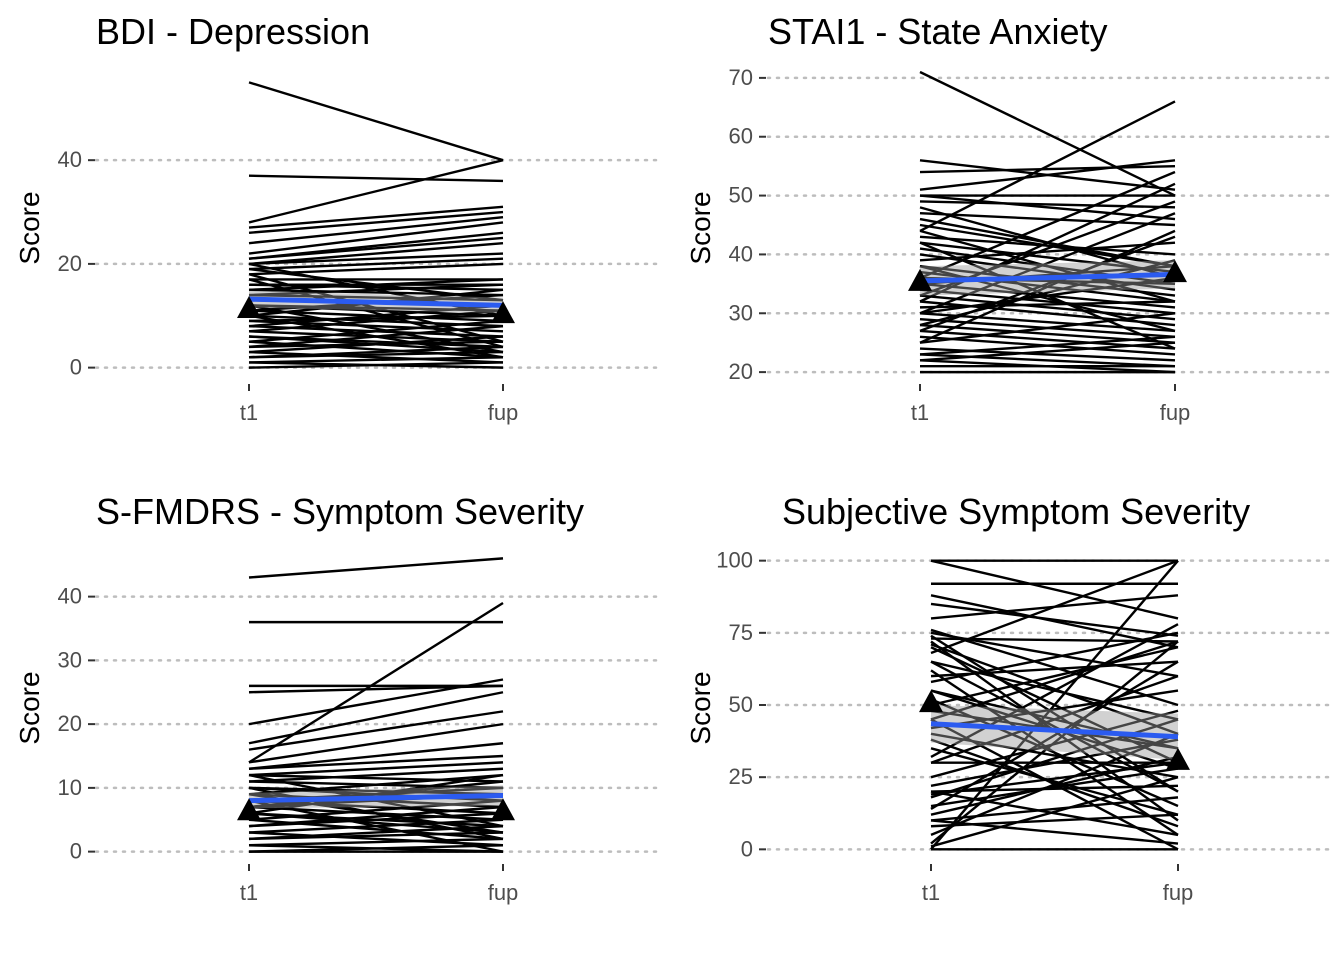 This screenshot has height=960, width=1344. Describe the element at coordinates (741, 371) in the screenshot. I see `y-tick-label: 20` at that location.